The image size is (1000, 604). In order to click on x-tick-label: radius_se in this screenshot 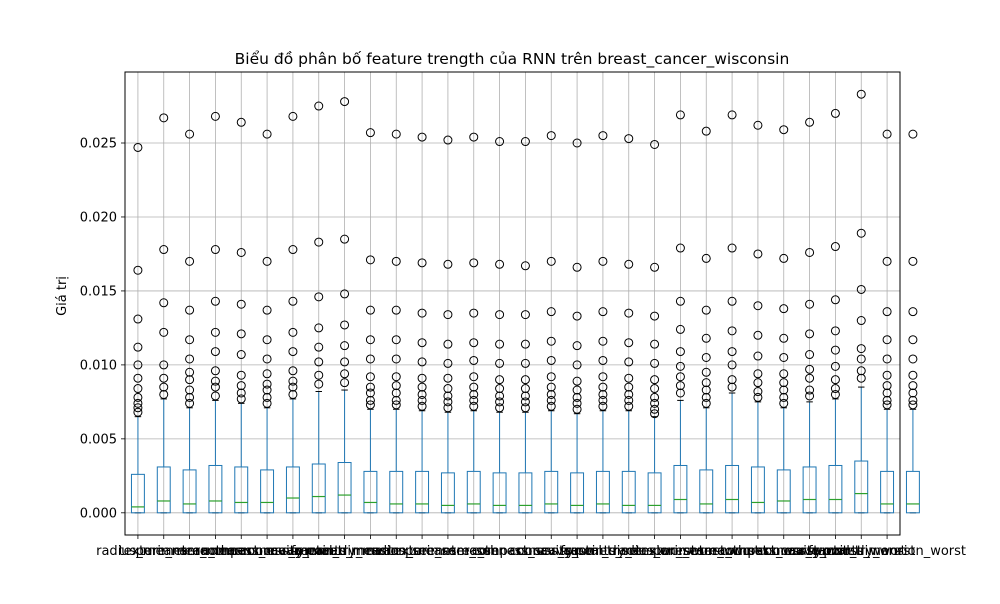, I will do `click(396, 551)`.